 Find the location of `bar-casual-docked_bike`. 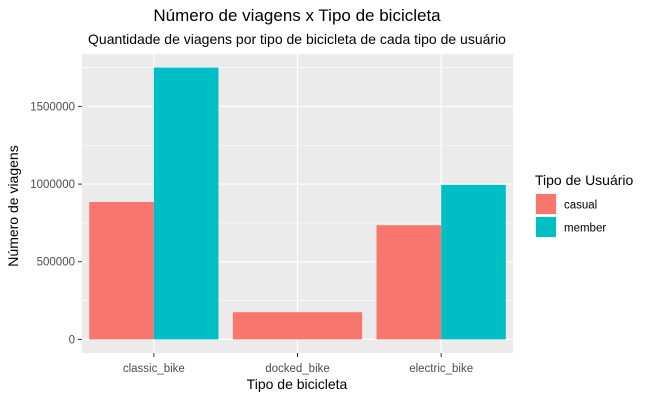

bar-casual-docked_bike is located at coordinates (297, 326).